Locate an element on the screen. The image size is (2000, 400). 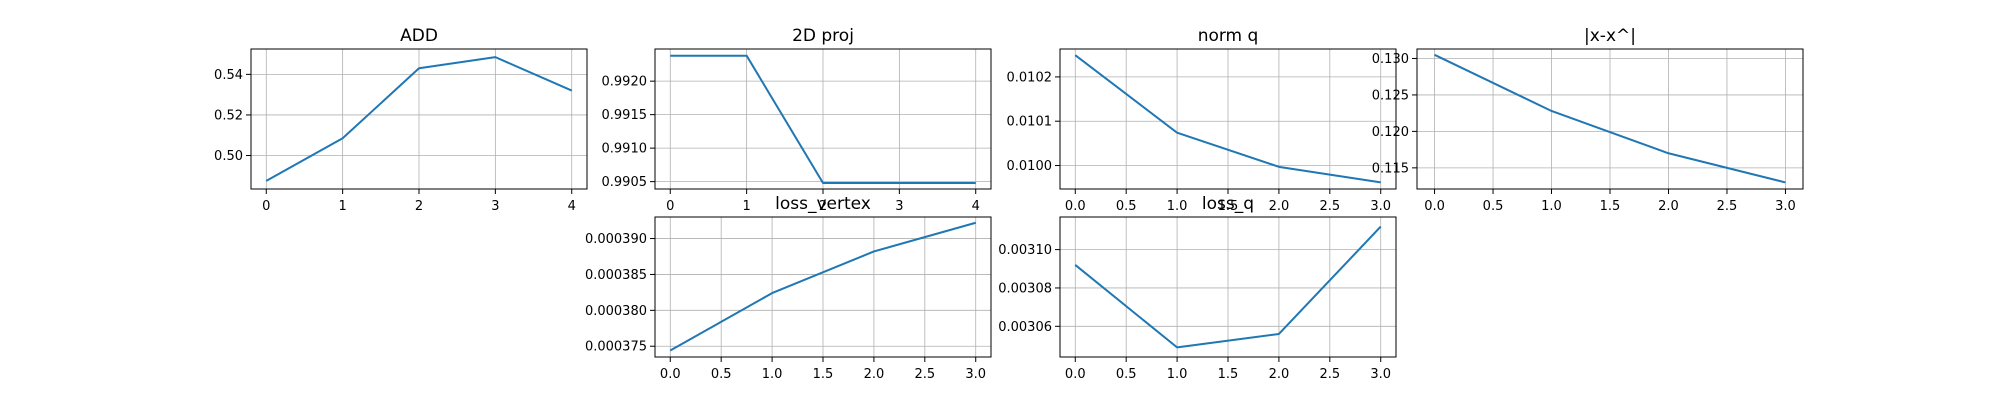
y-tick-label: 0.000390 is located at coordinates (616, 239).